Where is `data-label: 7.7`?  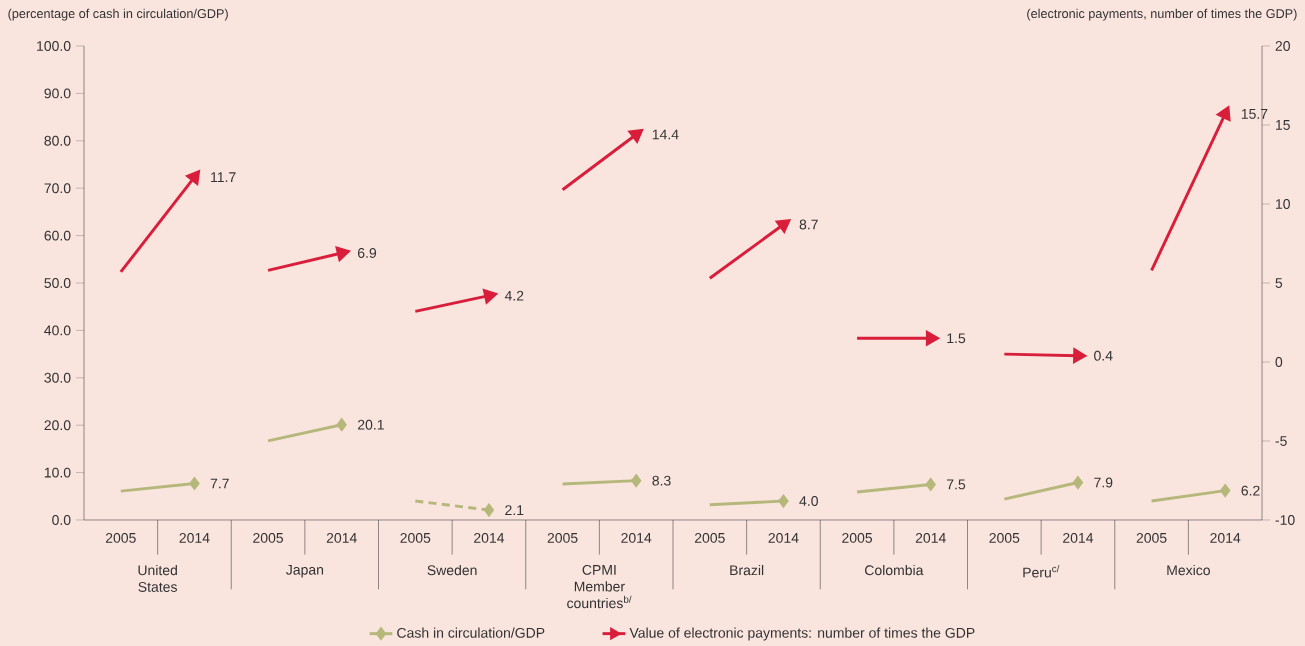
data-label: 7.7 is located at coordinates (219, 483).